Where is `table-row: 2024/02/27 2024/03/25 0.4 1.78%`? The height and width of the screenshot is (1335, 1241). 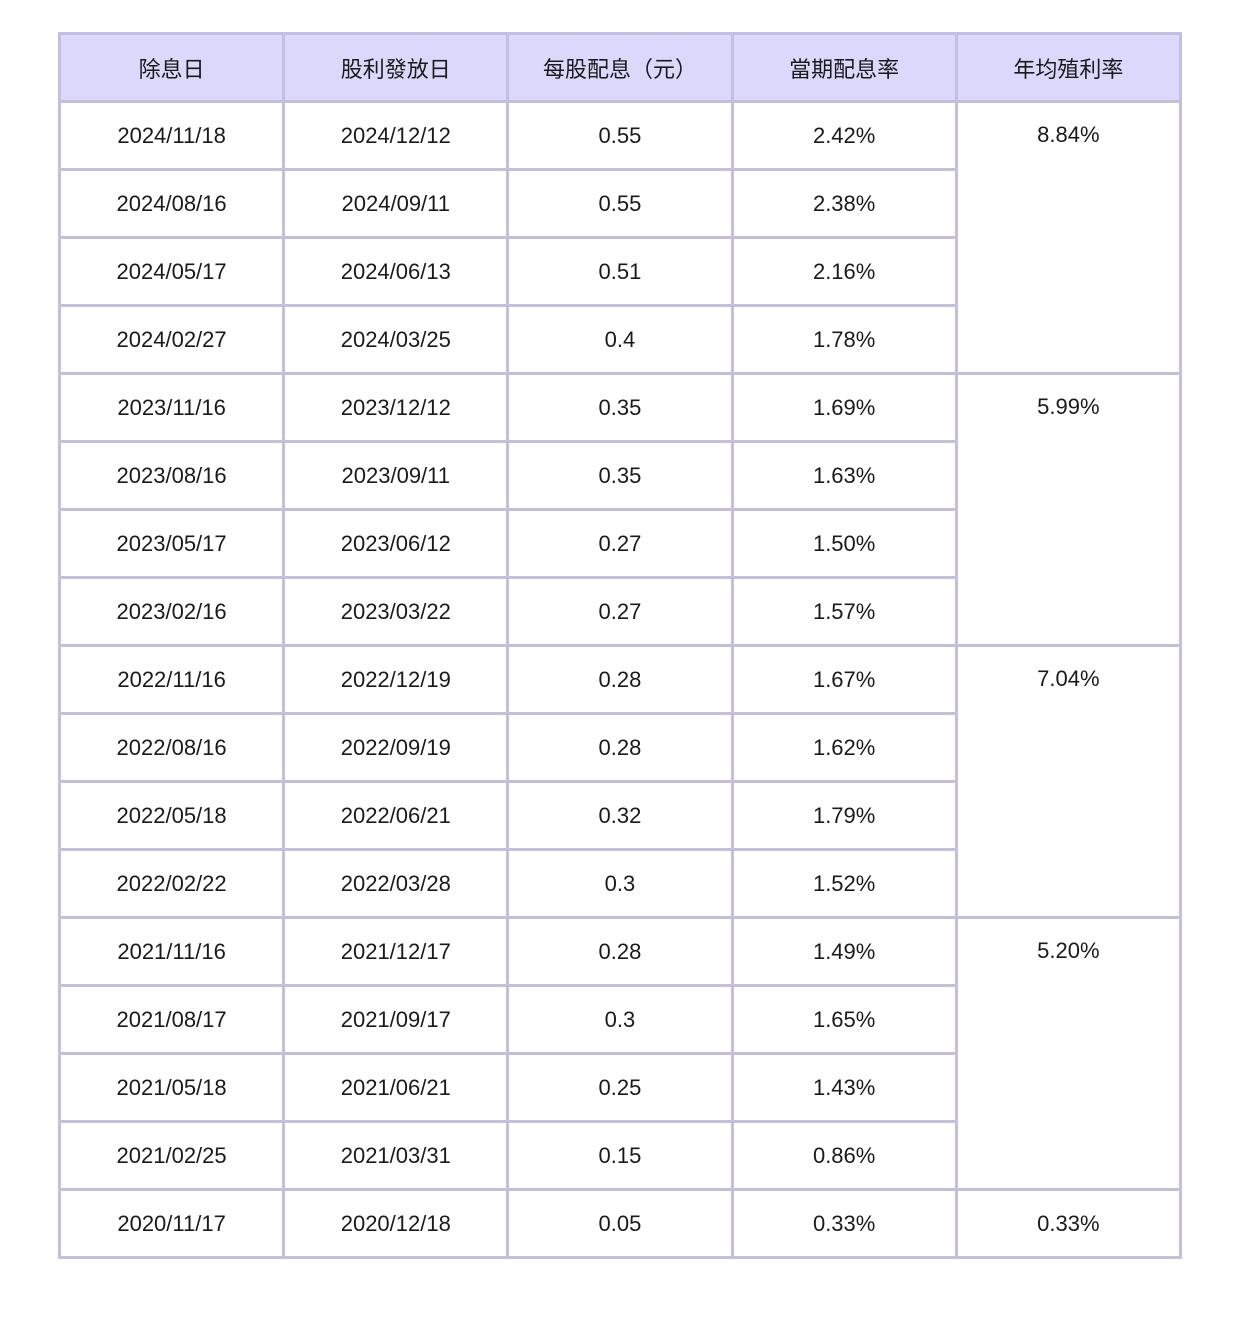 table-row: 2024/02/27 2024/03/25 0.4 1.78% is located at coordinates (619, 339).